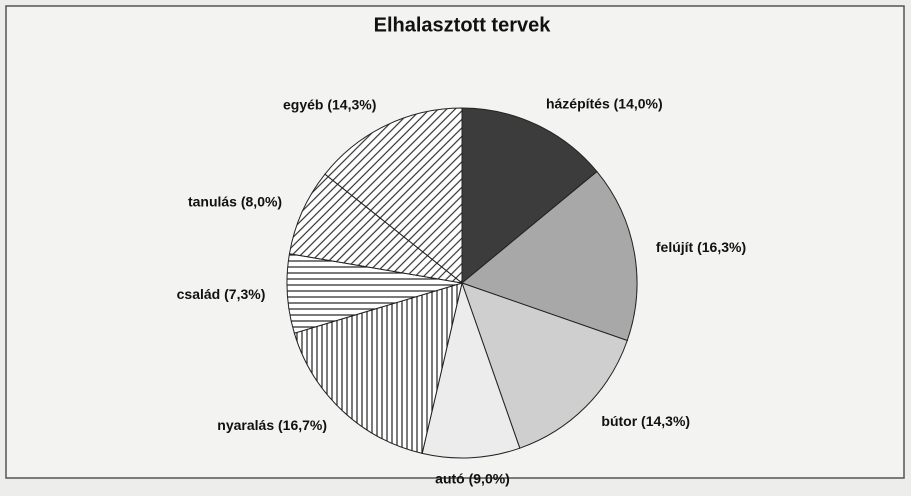  Describe the element at coordinates (272, 425) in the screenshot. I see `slice-label: nyaralás (16,7%)` at that location.